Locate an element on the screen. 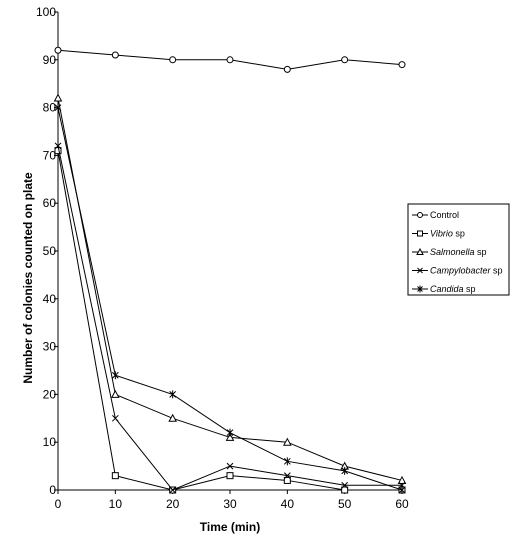 Image resolution: width=517 pixels, height=545 pixels. x-tick-label: 50 is located at coordinates (345, 504).